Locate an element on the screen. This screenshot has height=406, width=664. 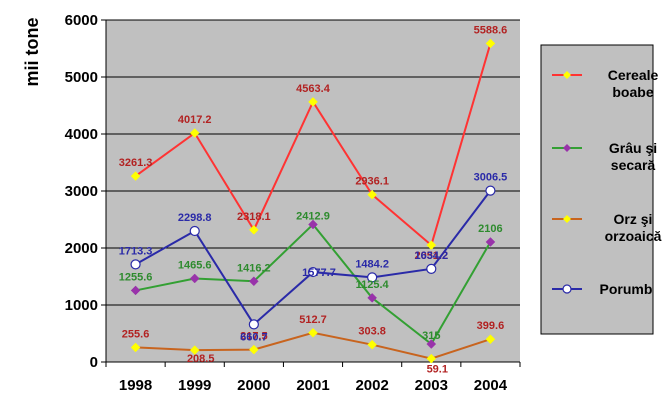
y-tick-label: 3000 is located at coordinates (81, 191).